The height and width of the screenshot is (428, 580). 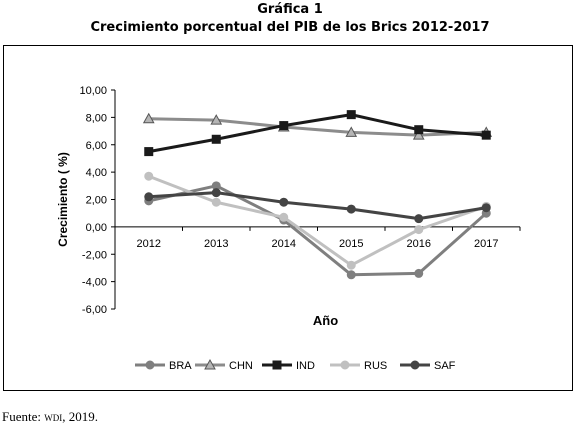 What do you see at coordinates (149, 244) in the screenshot?
I see `x-tick-label: 2012` at bounding box center [149, 244].